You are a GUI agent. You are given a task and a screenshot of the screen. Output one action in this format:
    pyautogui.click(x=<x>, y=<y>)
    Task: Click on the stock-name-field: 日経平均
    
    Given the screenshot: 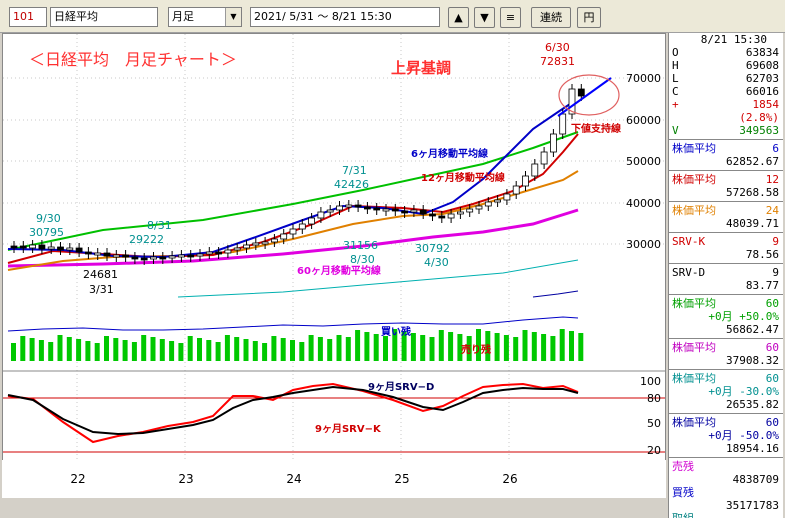 What is the action you would take?
    pyautogui.click(x=104, y=17)
    